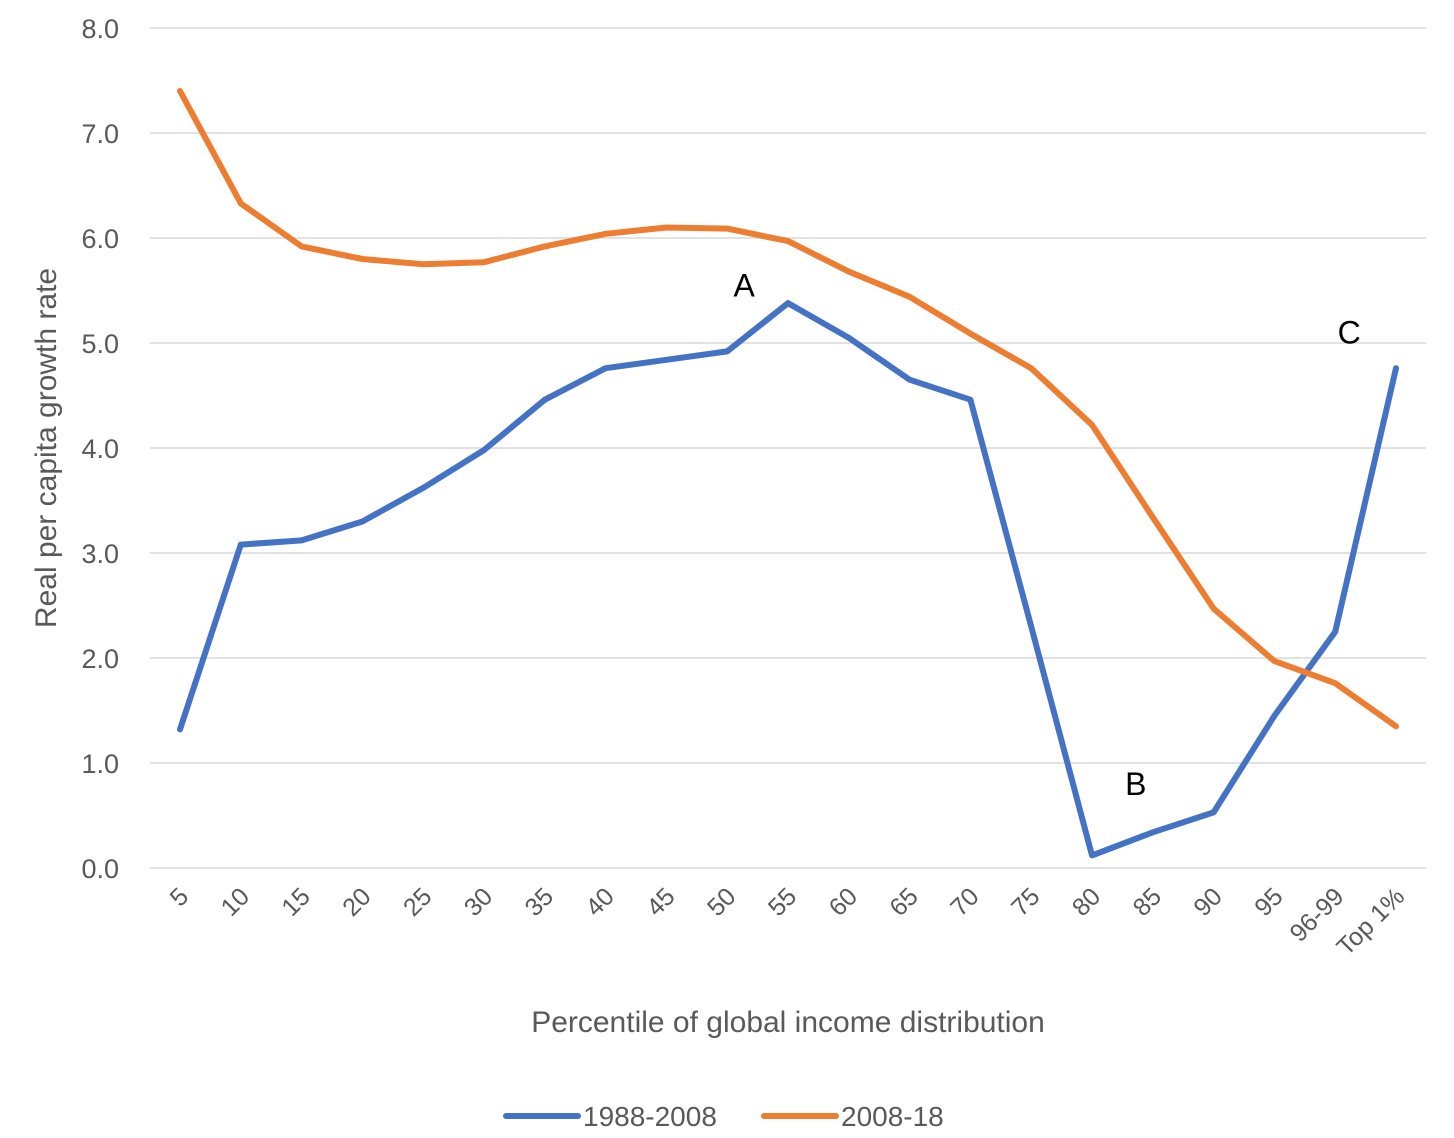 The height and width of the screenshot is (1138, 1454). I want to click on x-tick-label: 75, so click(1025, 901).